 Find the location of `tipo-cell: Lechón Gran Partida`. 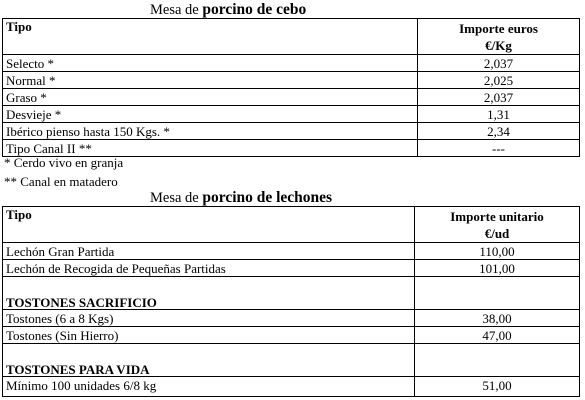

tipo-cell: Lechón Gran Partida is located at coordinates (208, 251).